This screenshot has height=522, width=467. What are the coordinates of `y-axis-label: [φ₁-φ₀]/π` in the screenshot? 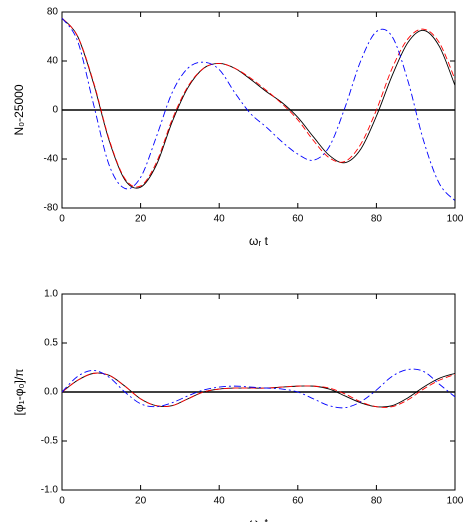 It's located at (19, 392).